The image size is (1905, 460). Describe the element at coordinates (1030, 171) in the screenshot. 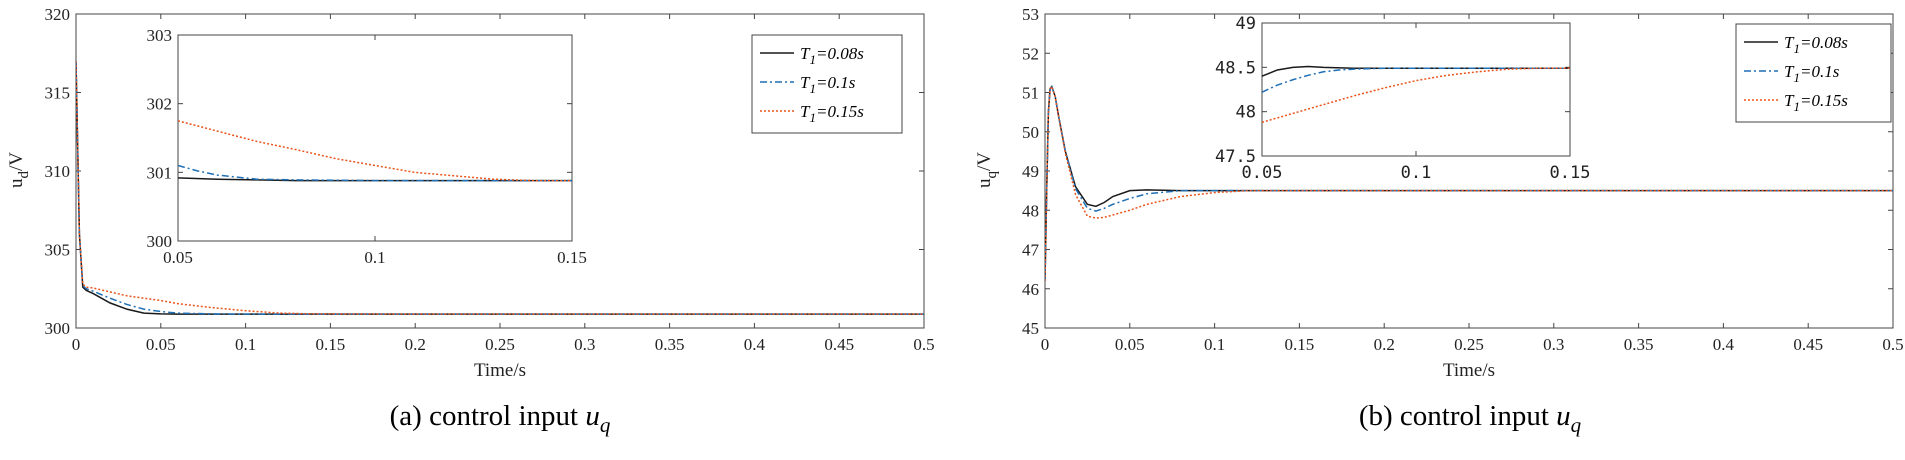

I see `main-b-ytick-label: 49` at that location.